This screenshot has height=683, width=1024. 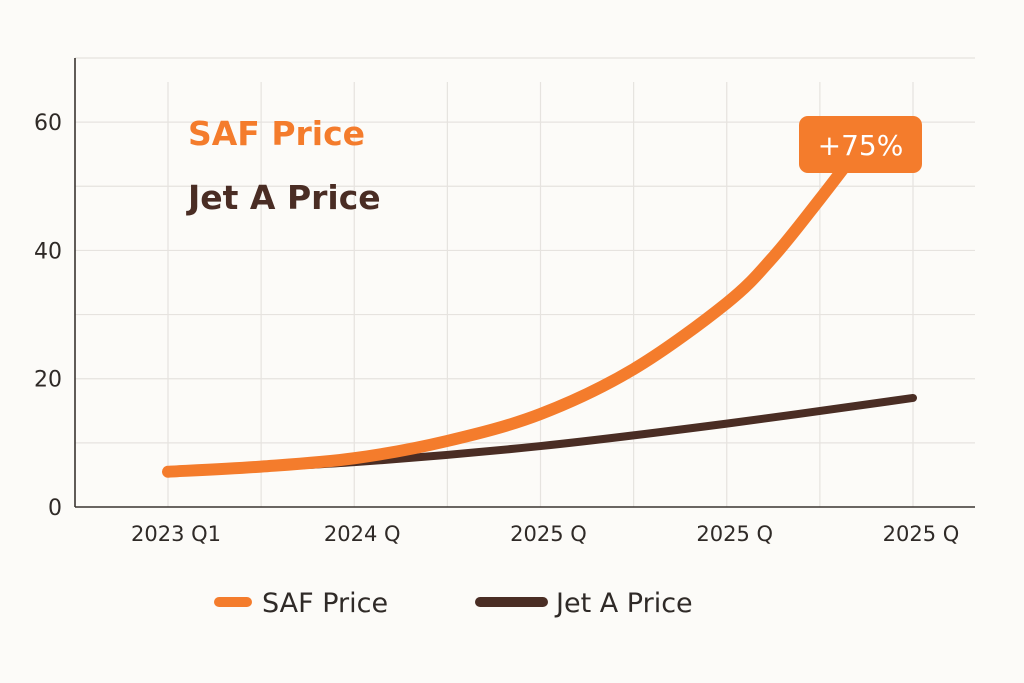 What do you see at coordinates (48, 123) in the screenshot?
I see `y-tick-label-60: 60` at bounding box center [48, 123].